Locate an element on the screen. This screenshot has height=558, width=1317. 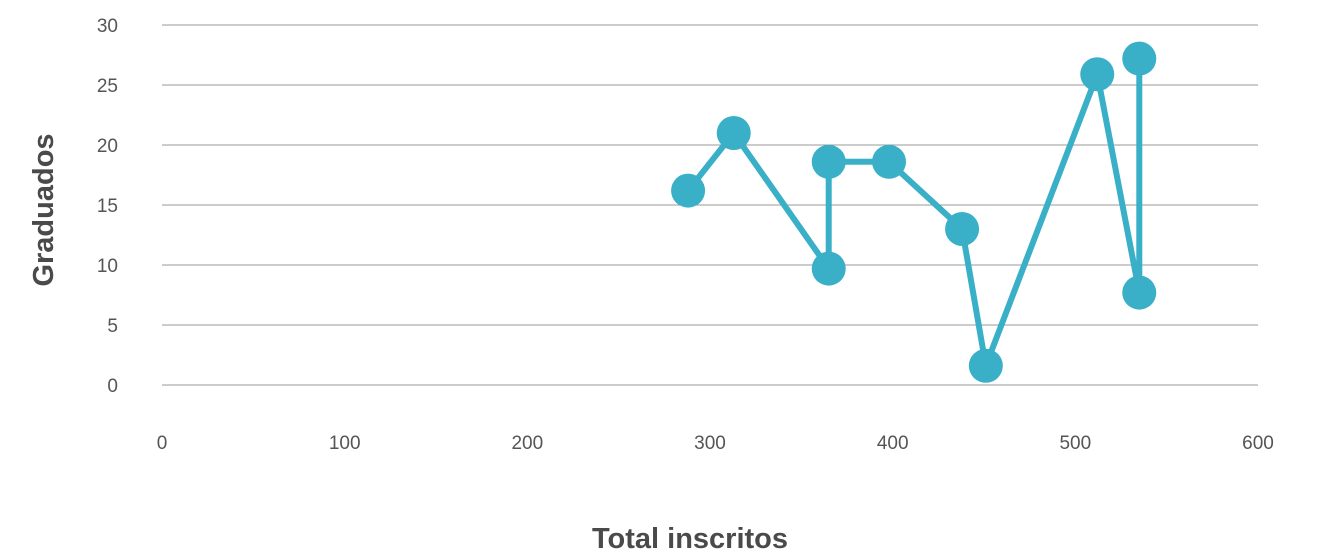
x-tick-label: 500 is located at coordinates (1075, 443).